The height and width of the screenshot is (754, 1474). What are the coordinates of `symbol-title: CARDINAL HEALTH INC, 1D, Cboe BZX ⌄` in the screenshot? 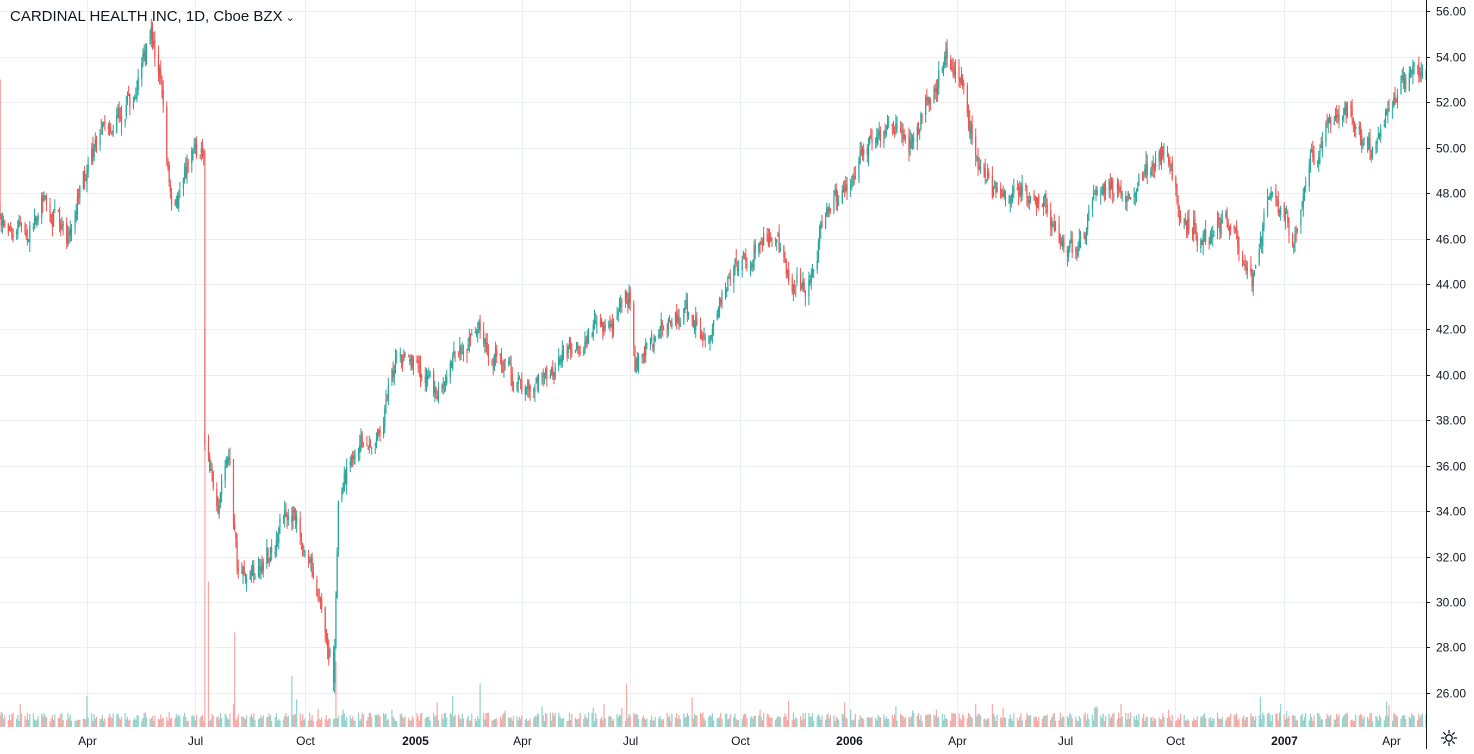 It's located at (152, 16).